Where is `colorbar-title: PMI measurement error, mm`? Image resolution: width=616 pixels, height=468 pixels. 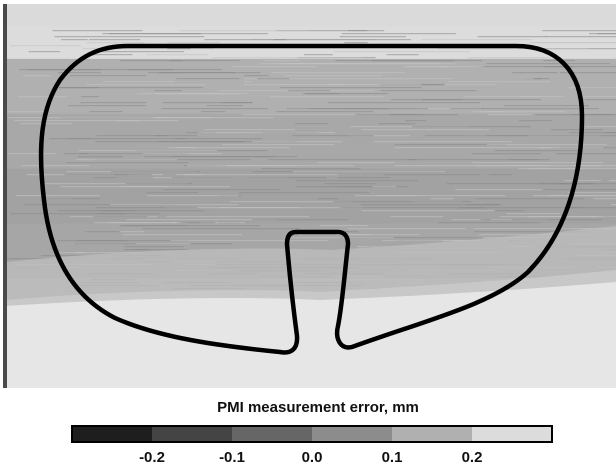 colorbar-title: PMI measurement error, mm is located at coordinates (318, 407).